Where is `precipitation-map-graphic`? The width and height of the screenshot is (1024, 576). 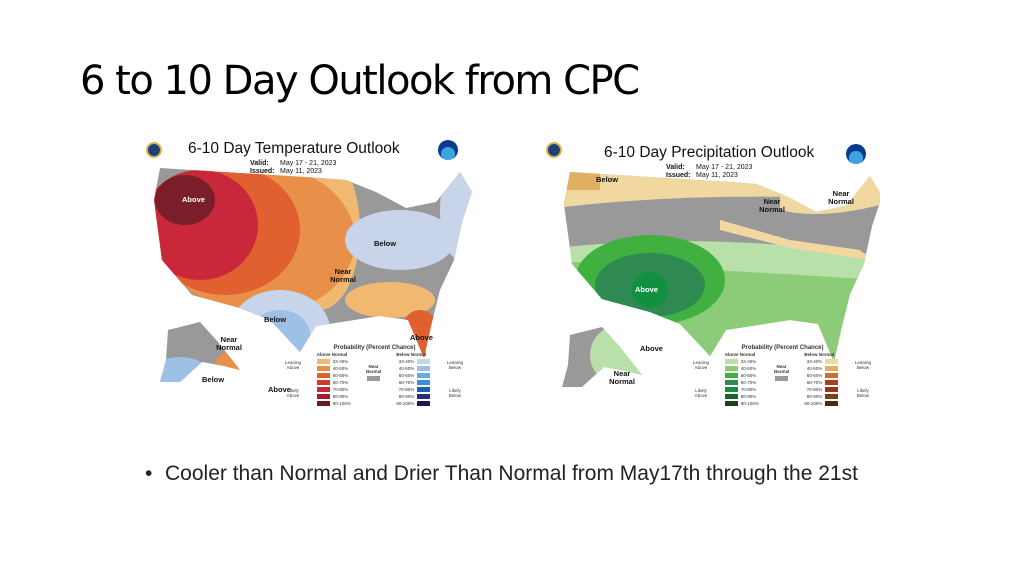
precipitation-map-graphic is located at coordinates (721, 279).